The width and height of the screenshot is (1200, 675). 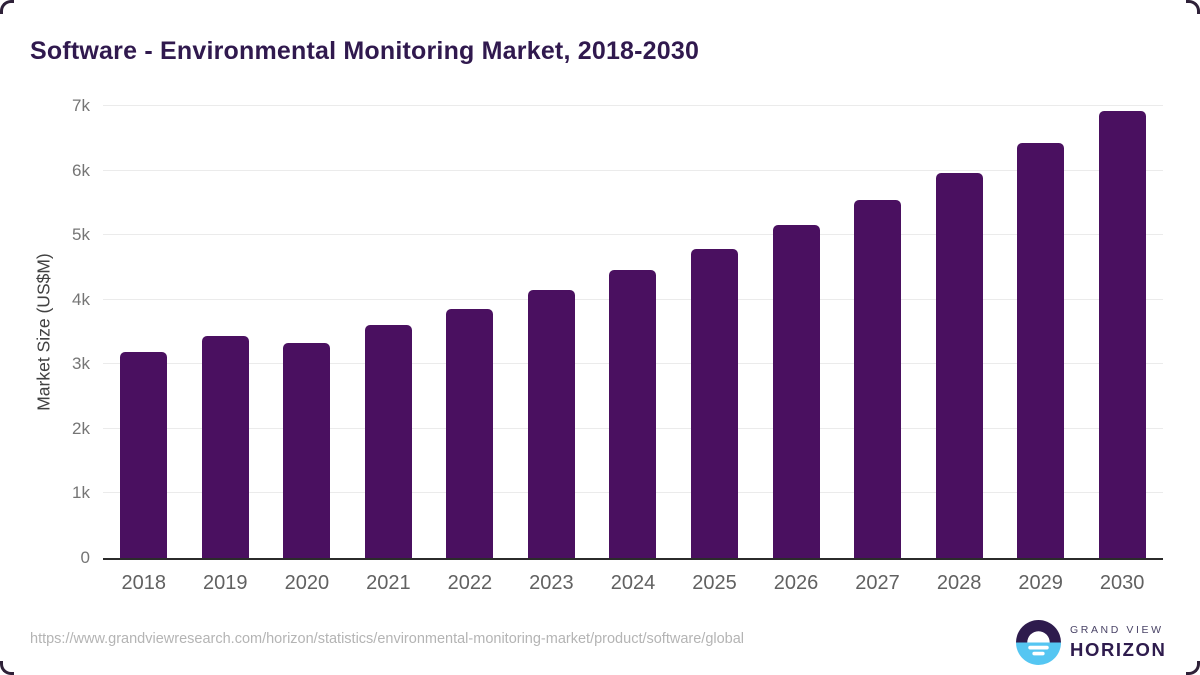 I want to click on gridline-6k, so click(x=633, y=170).